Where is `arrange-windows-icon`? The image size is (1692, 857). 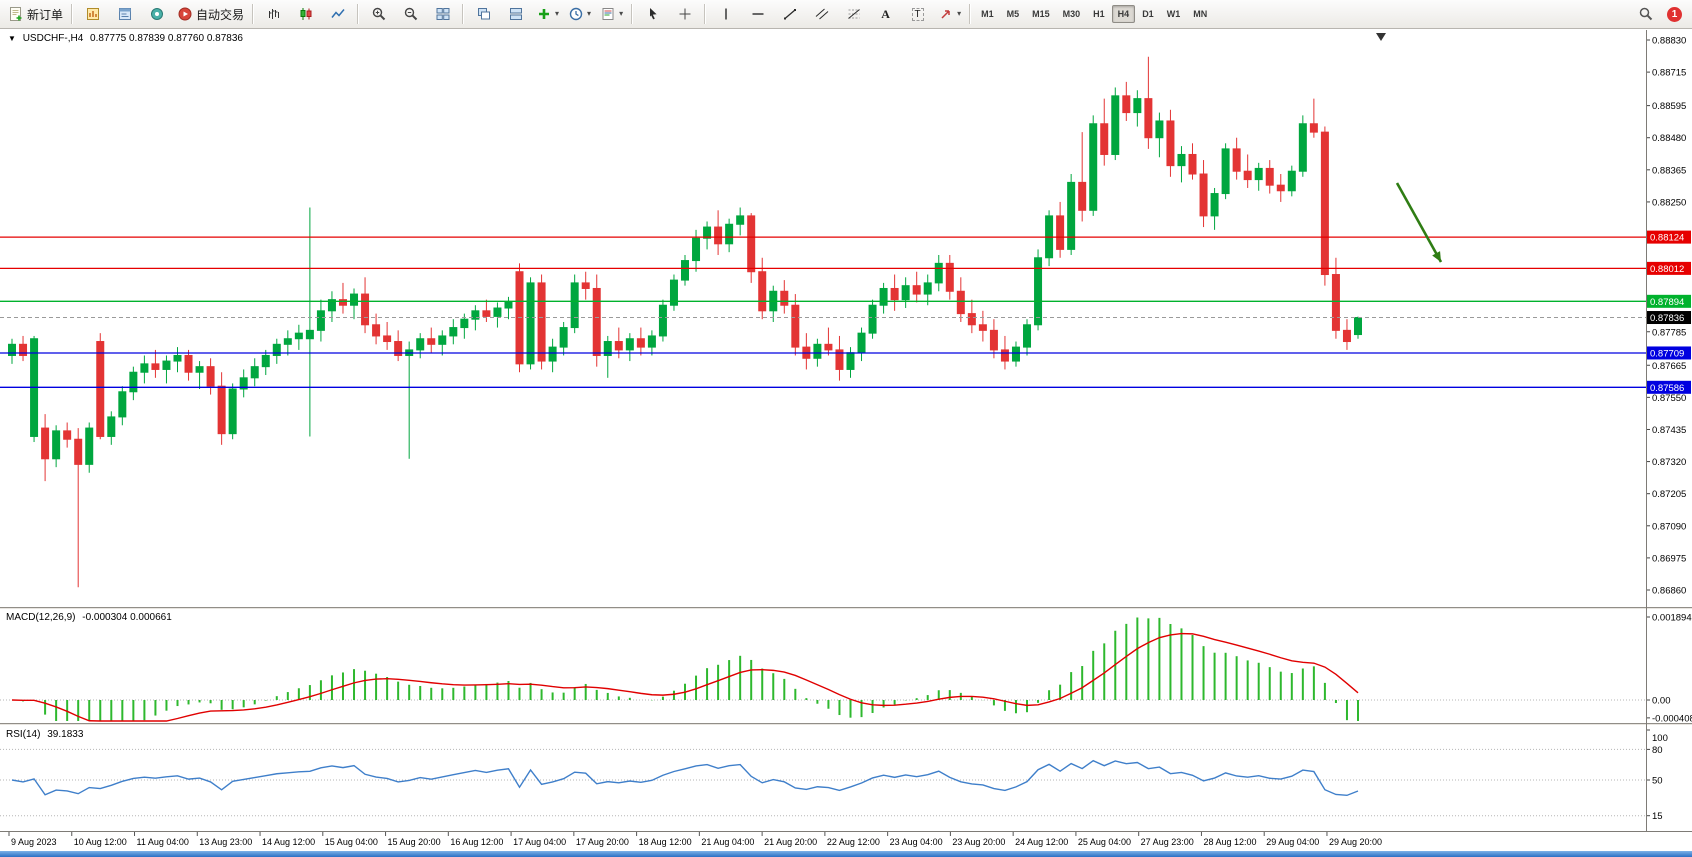
arrange-windows-icon is located at coordinates (515, 14).